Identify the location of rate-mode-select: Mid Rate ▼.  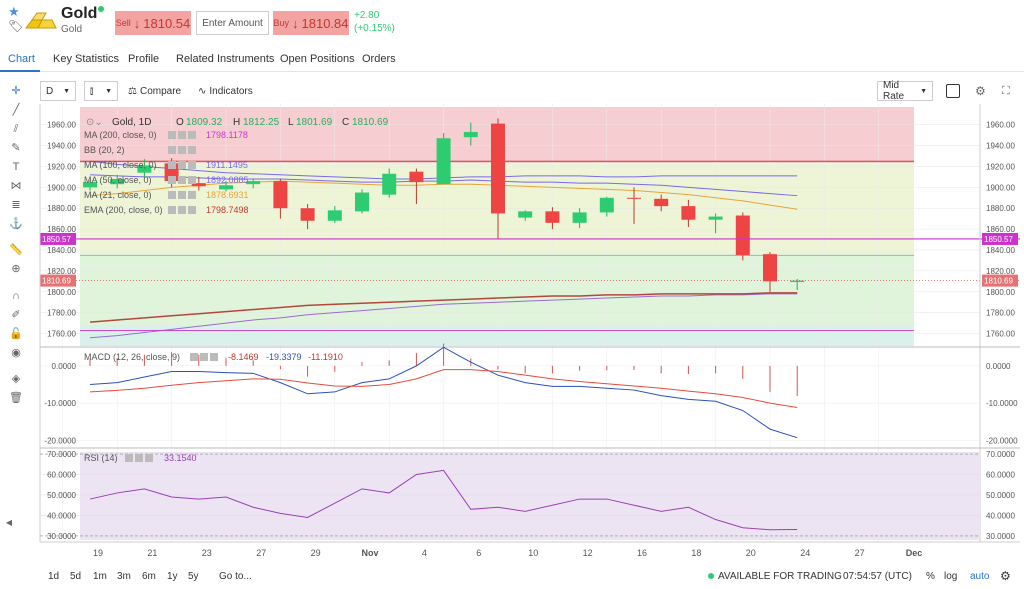
(905, 91).